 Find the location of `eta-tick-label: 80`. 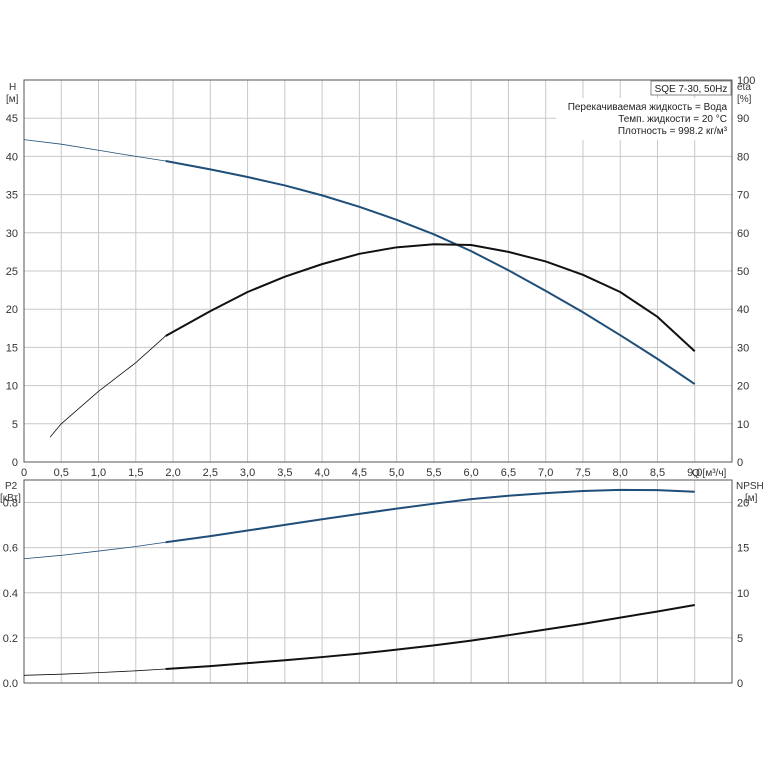

eta-tick-label: 80 is located at coordinates (743, 157).